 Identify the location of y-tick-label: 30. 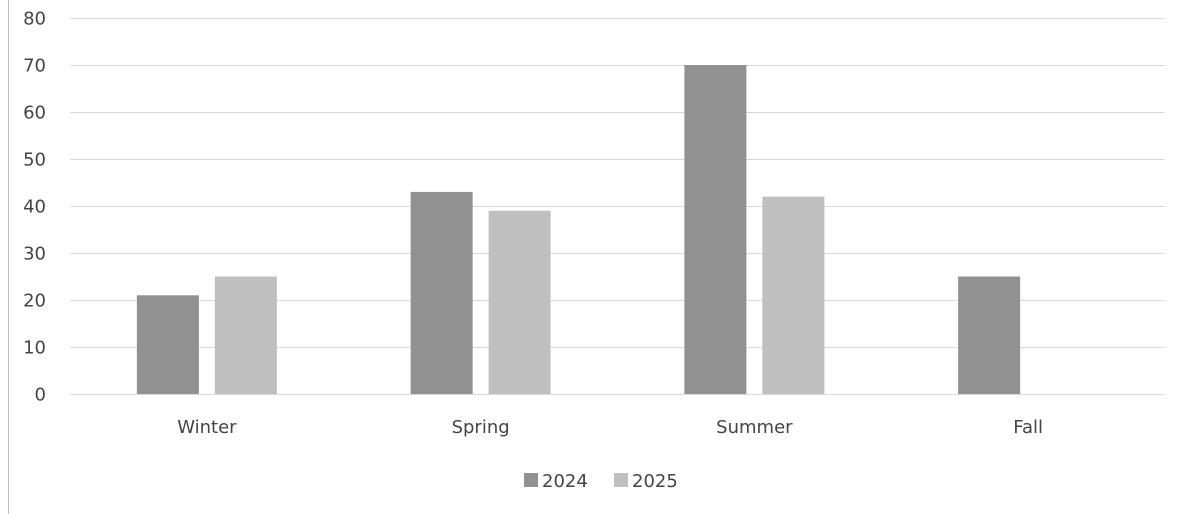
(34, 254).